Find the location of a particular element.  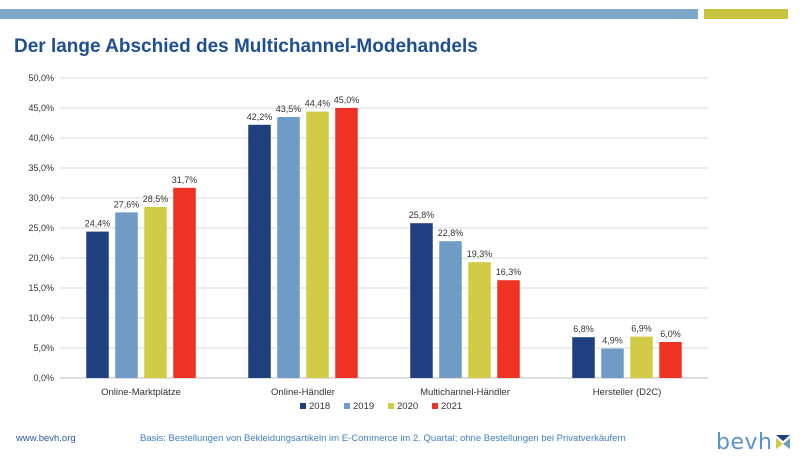

data-label: 43,5% is located at coordinates (289, 109).